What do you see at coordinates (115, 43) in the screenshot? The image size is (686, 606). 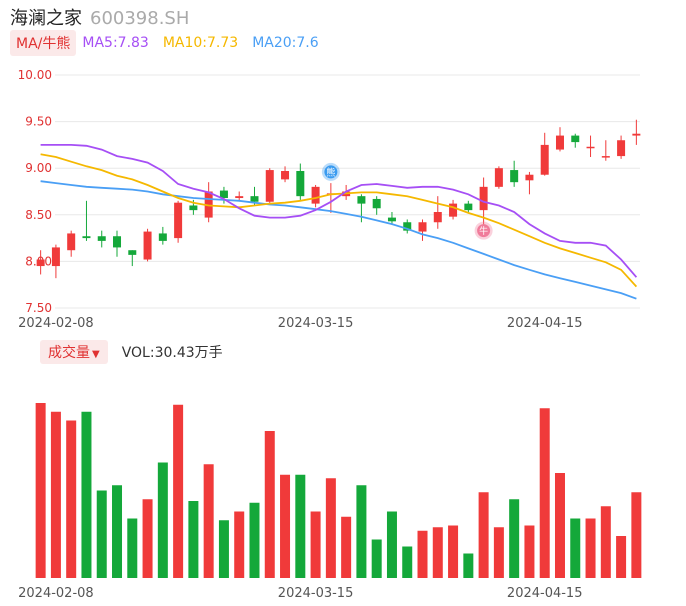 I see `ma5-label: MA5:7.83` at bounding box center [115, 43].